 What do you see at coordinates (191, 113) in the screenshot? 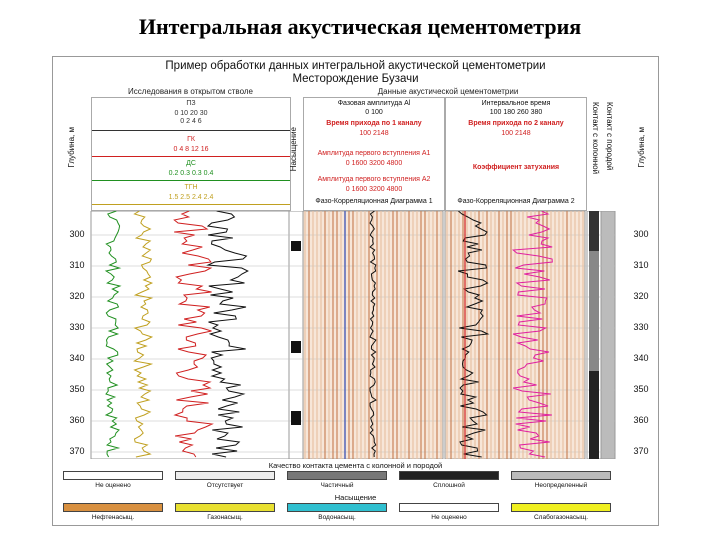
I see `track-pz-scale: 0 10 20 30` at bounding box center [191, 113].